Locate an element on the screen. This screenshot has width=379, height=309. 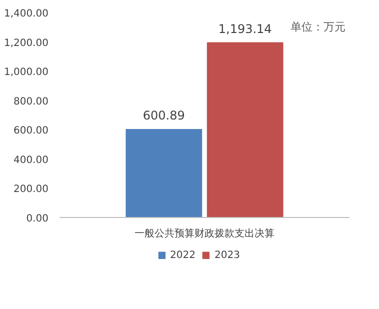
y-tick-label: 600.00 is located at coordinates (31, 131).